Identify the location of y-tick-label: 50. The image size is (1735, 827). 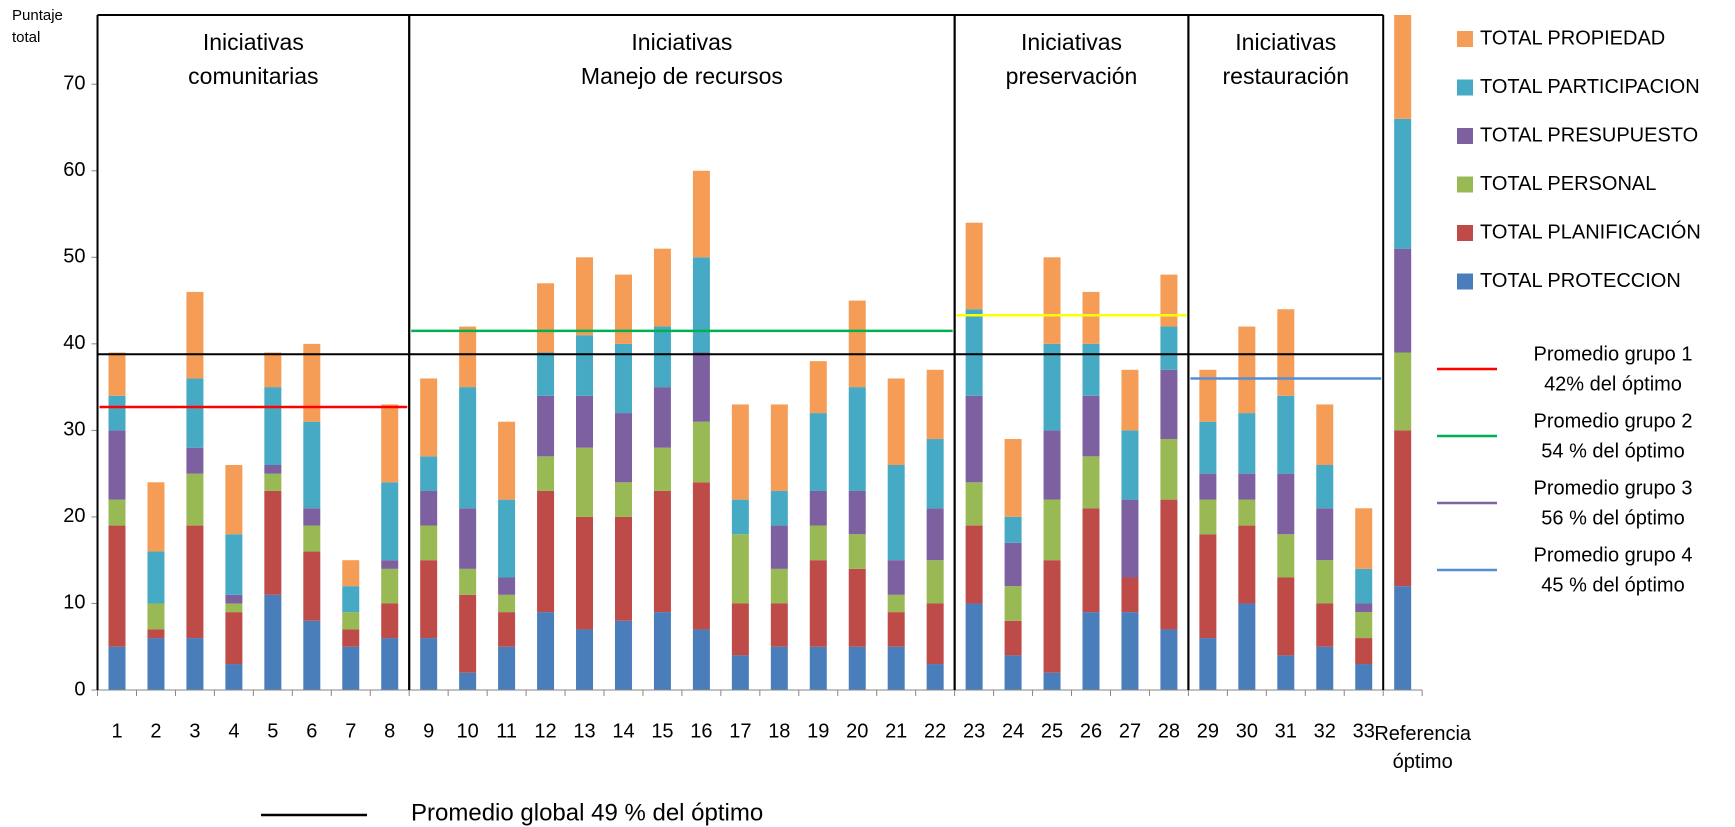
(74, 257).